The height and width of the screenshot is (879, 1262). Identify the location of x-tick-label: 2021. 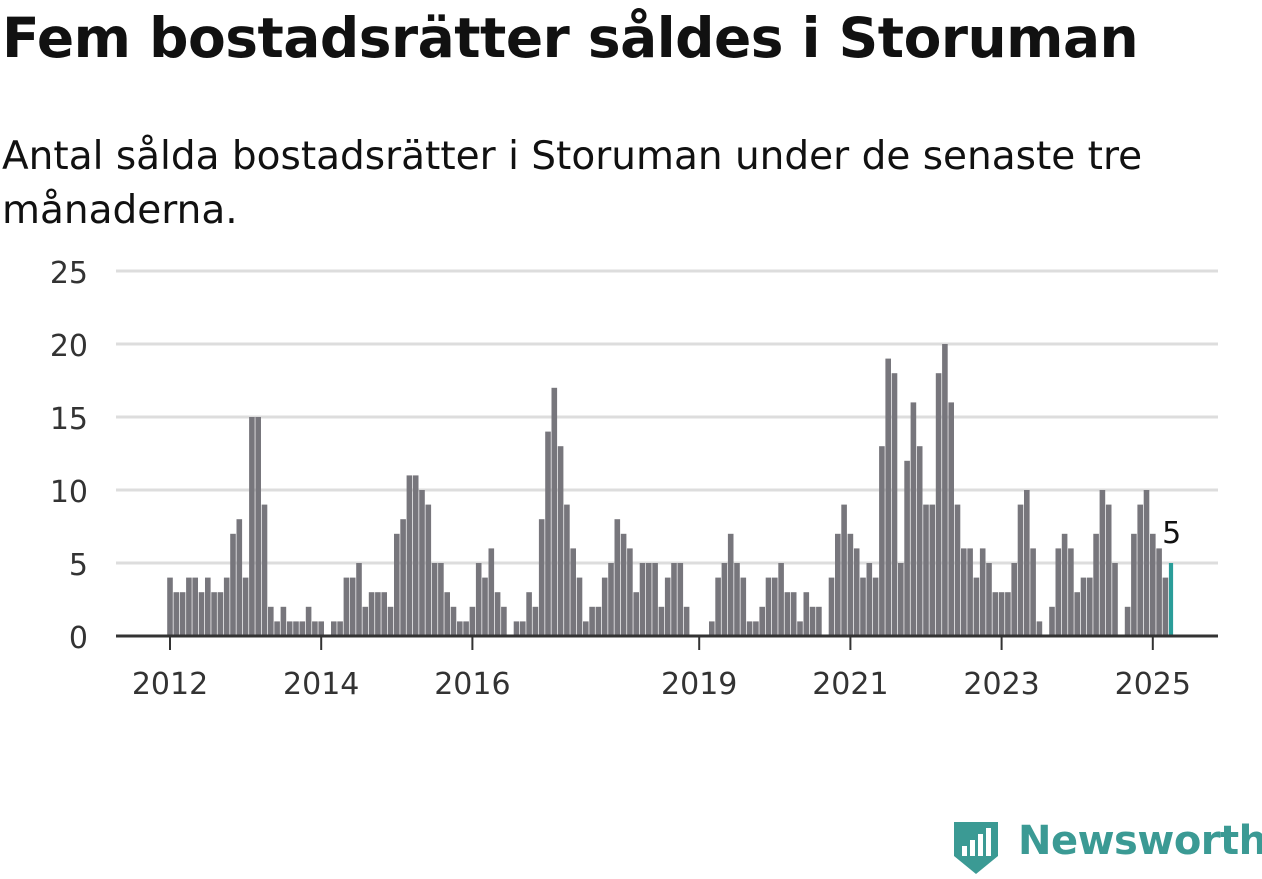
(850, 684).